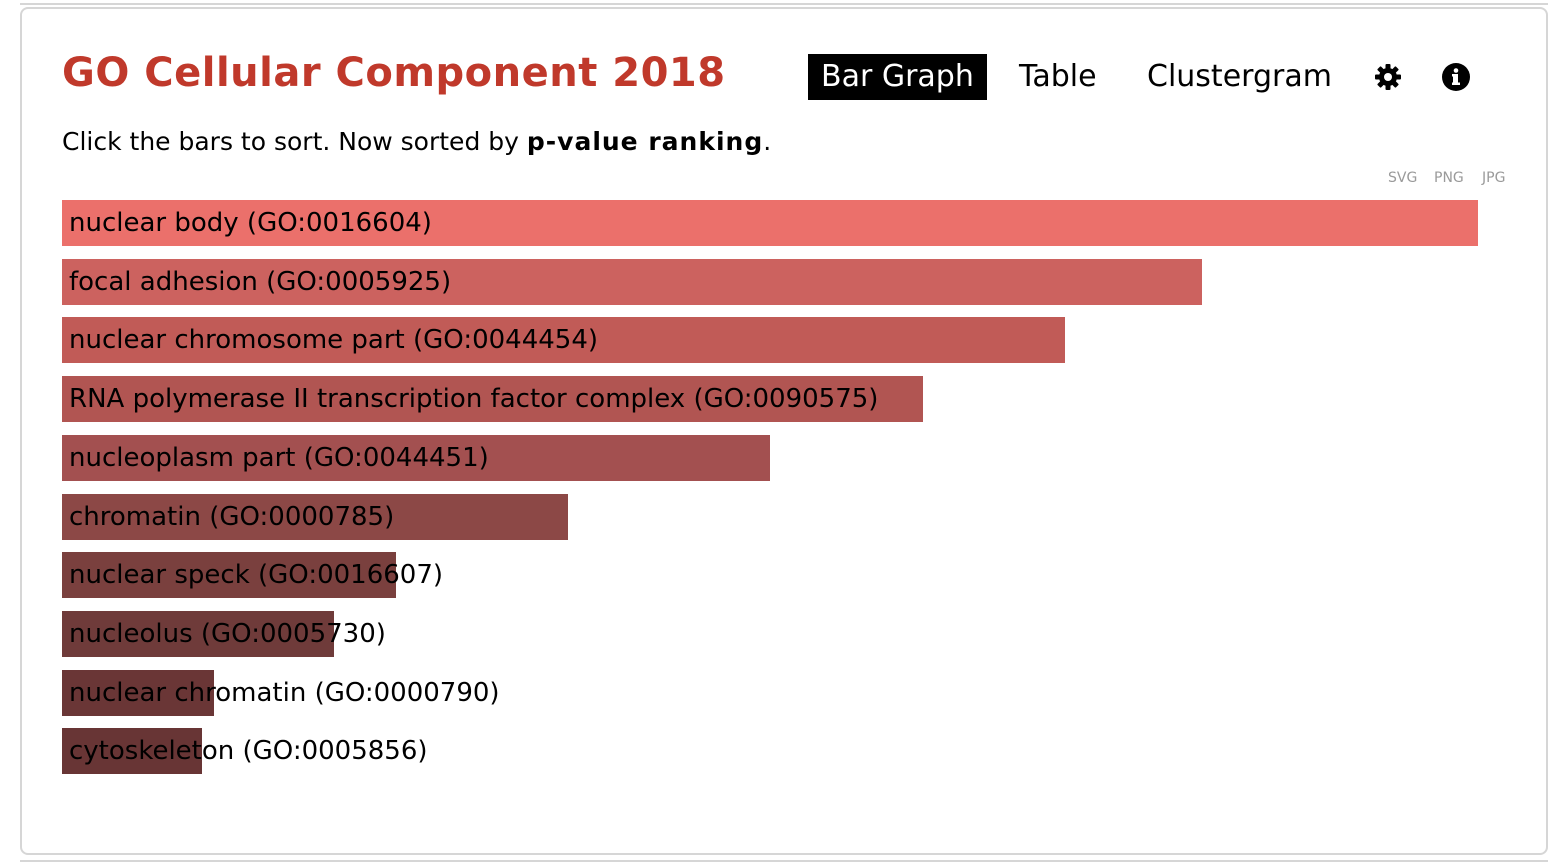  I want to click on bar-label: nucleolus (GO:0005730), so click(227, 633).